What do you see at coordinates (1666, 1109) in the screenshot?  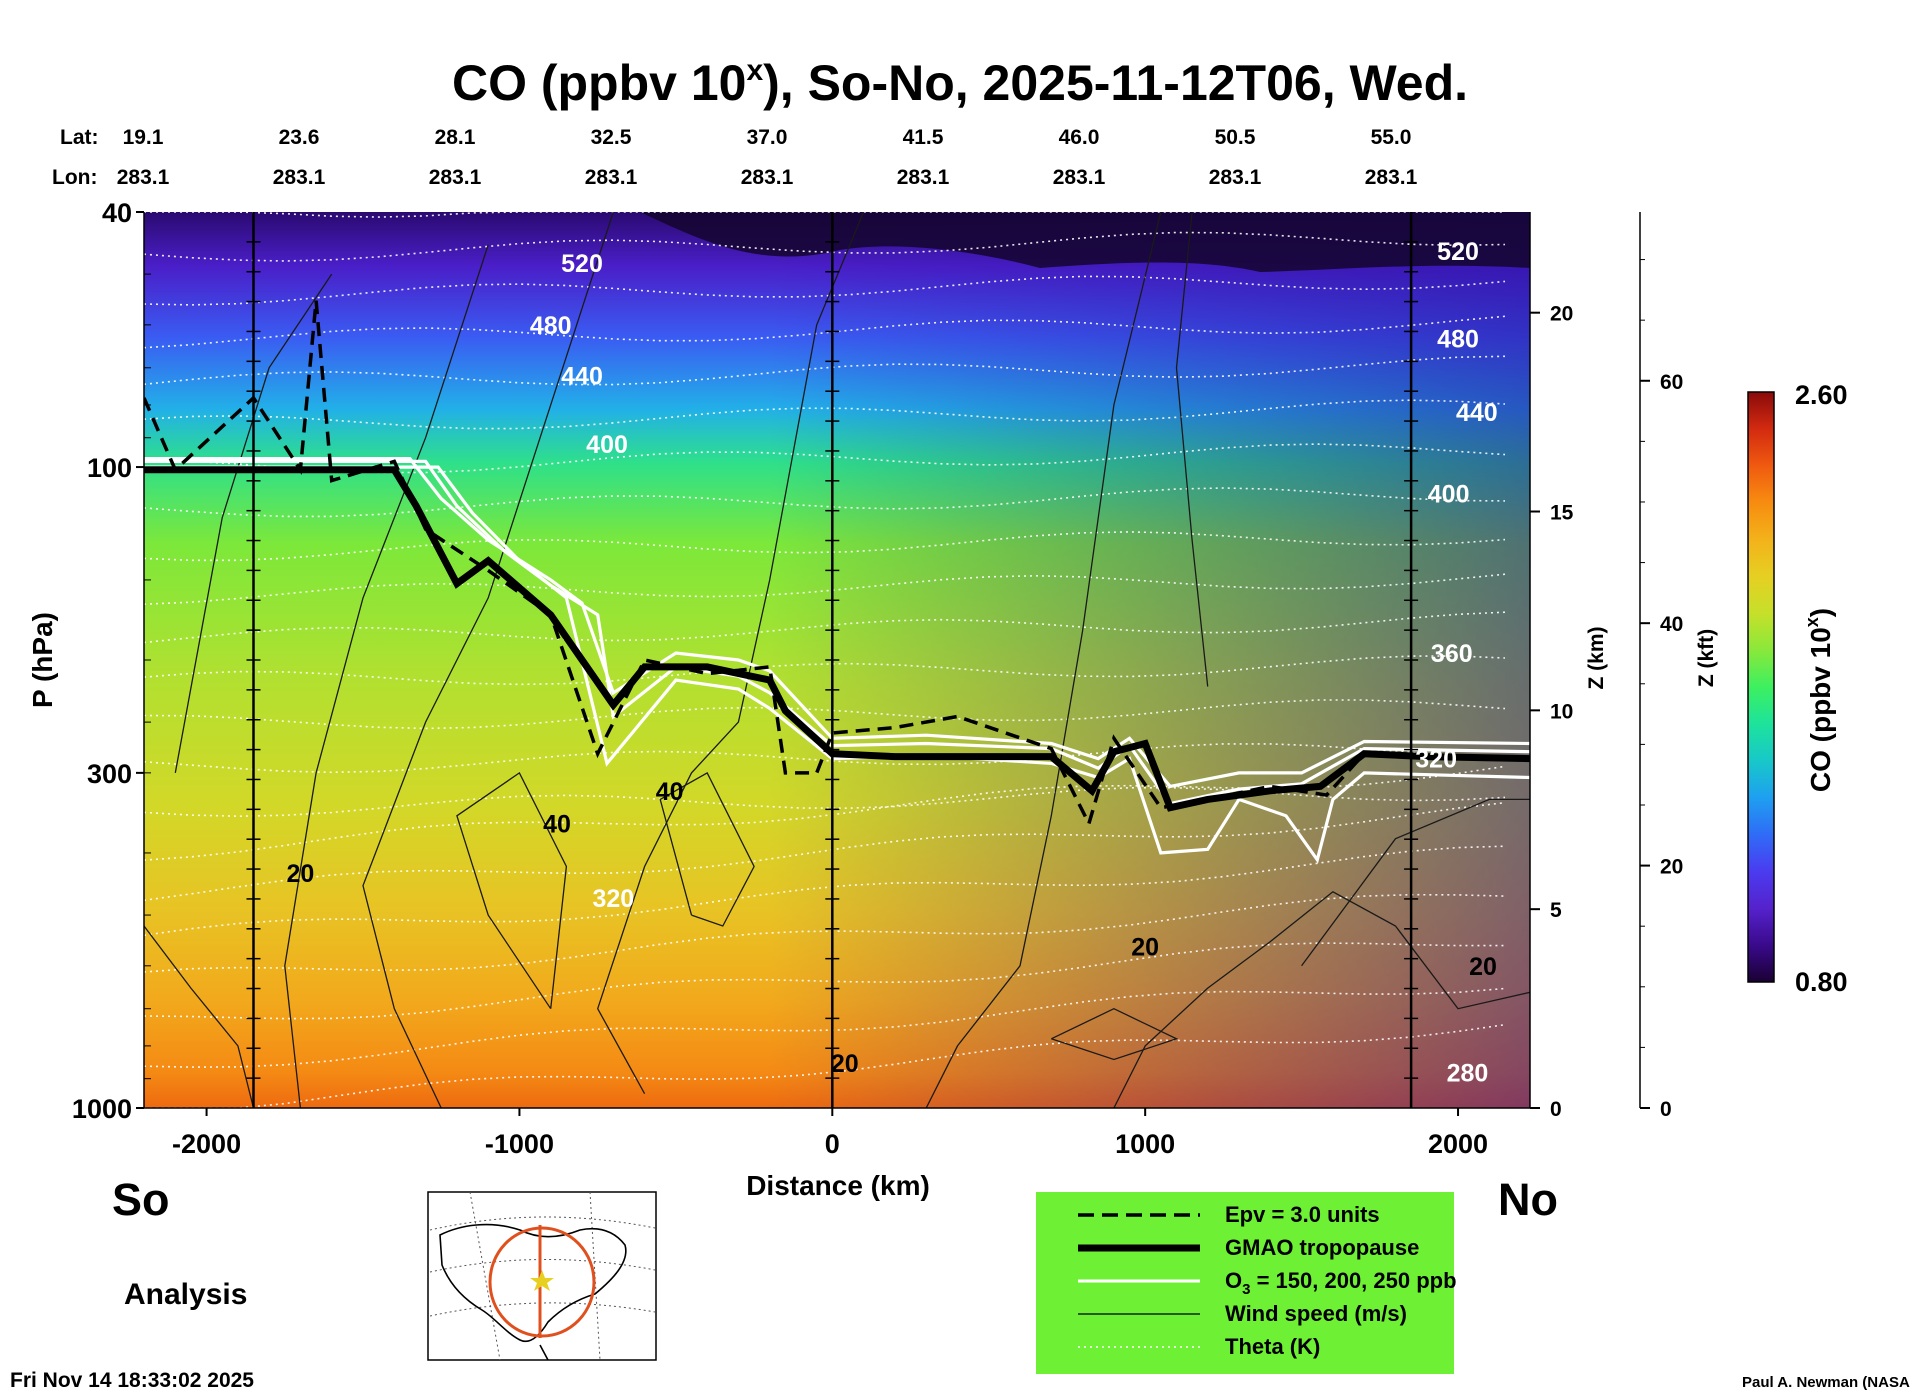 I see `z-kft-tick-label: 0` at bounding box center [1666, 1109].